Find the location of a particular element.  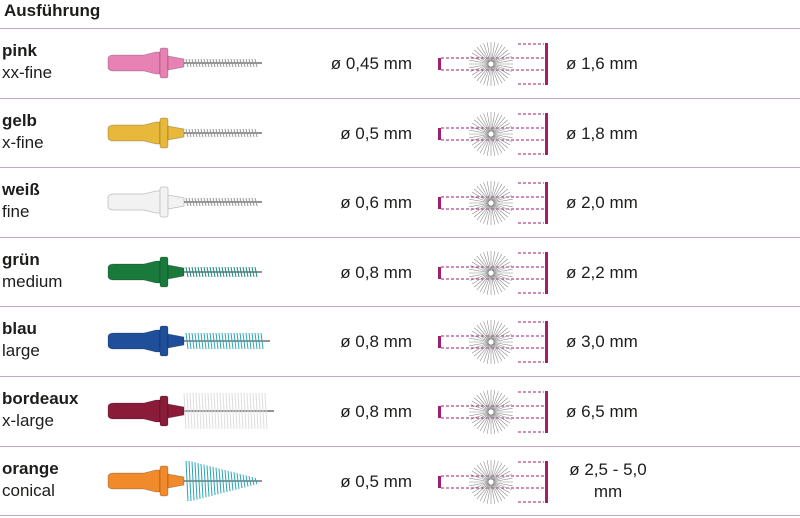

brush-diameter: ø 2,0 mm is located at coordinates (602, 203).